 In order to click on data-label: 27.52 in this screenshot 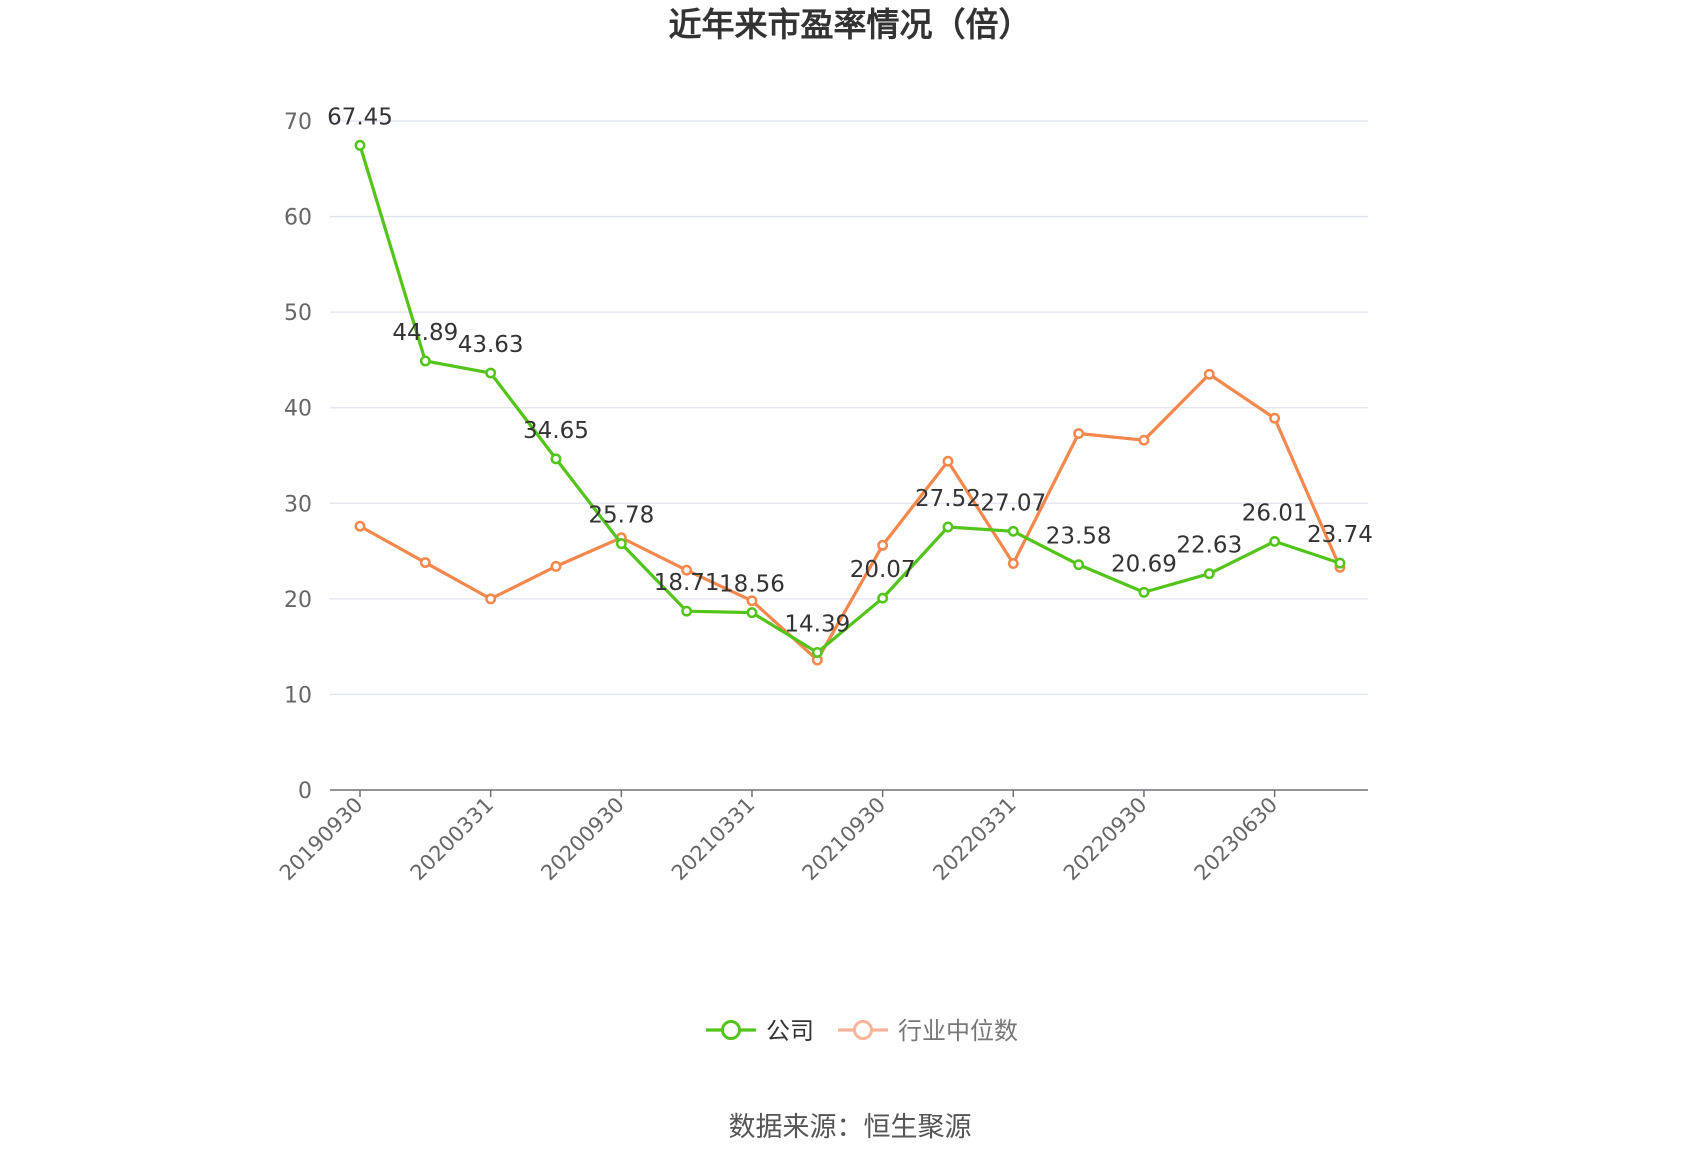, I will do `click(948, 499)`.